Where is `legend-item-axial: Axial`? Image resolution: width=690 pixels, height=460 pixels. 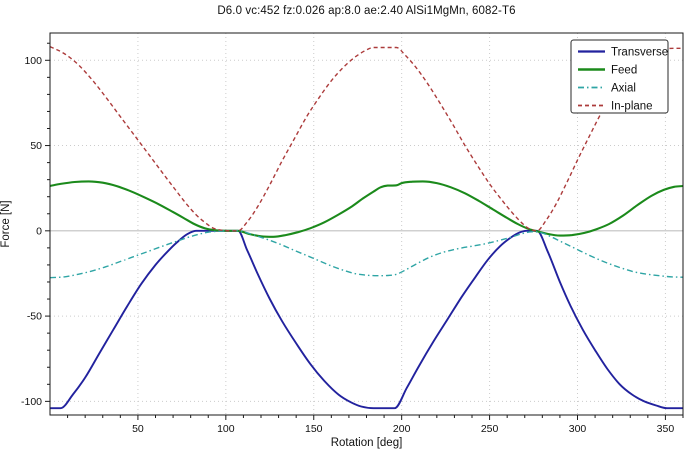 legend-item-axial: Axial is located at coordinates (607, 88).